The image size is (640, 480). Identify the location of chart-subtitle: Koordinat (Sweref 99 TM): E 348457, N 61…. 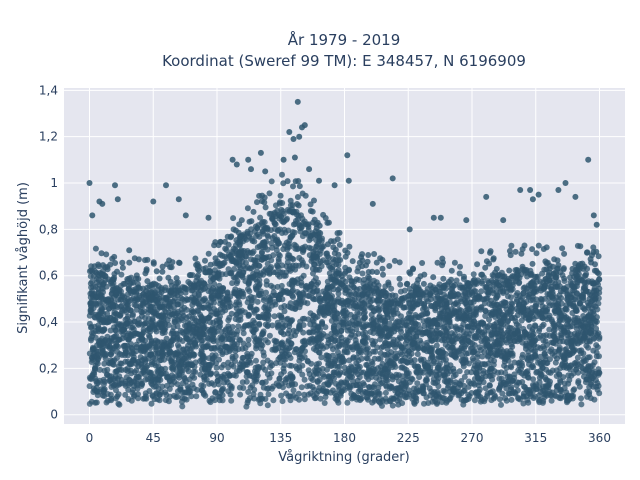
(344, 61).